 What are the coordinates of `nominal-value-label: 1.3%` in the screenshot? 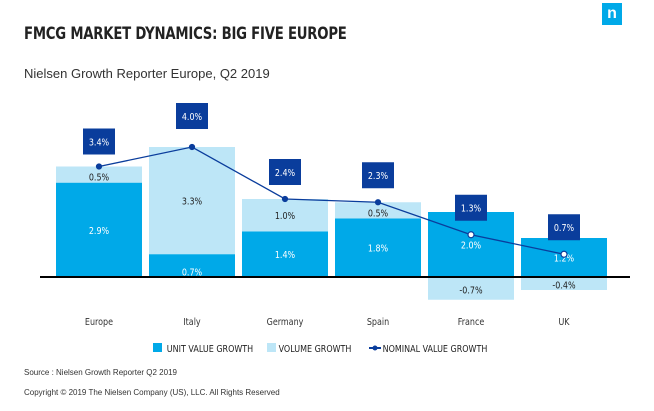 It's located at (471, 209).